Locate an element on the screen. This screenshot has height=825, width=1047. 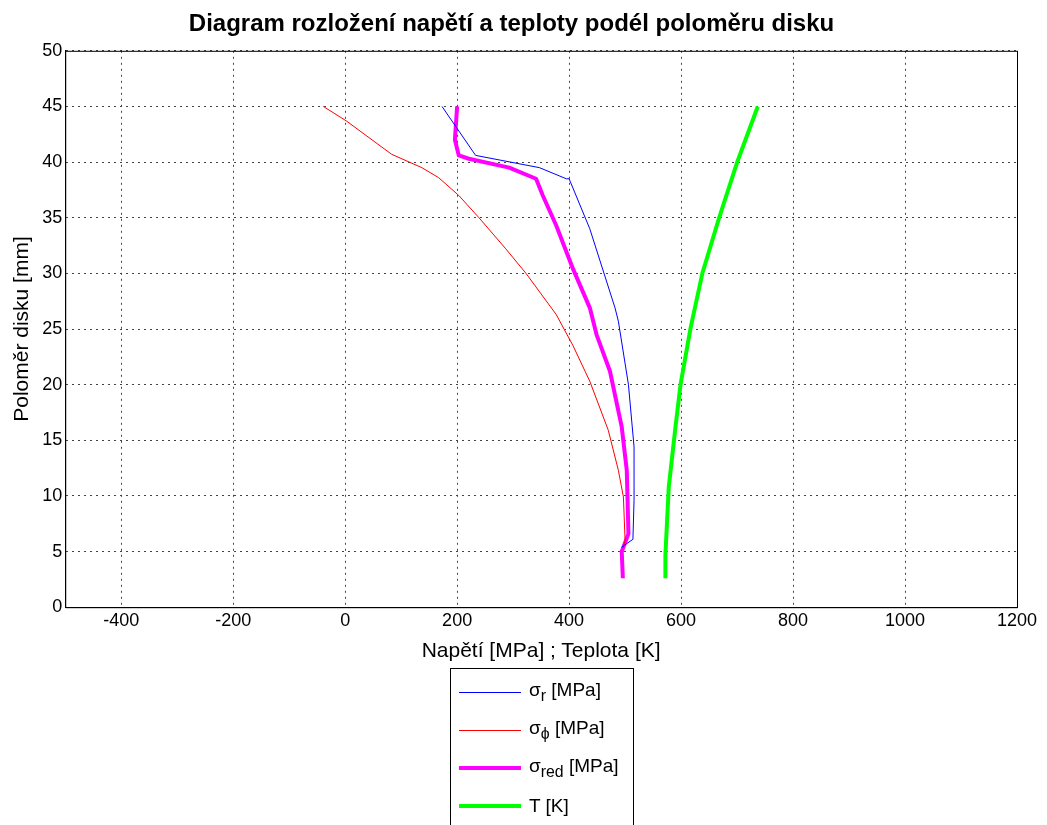
x-tick-label: 0 is located at coordinates (345, 619).